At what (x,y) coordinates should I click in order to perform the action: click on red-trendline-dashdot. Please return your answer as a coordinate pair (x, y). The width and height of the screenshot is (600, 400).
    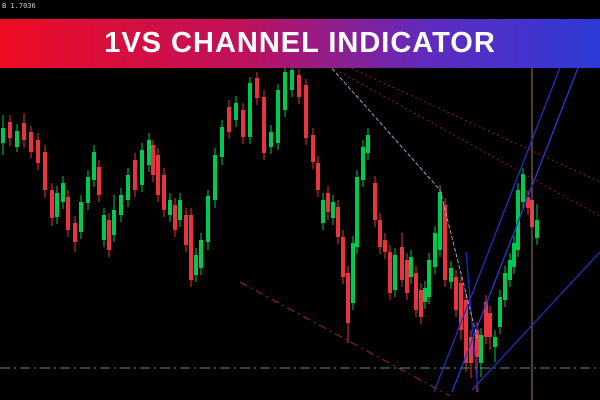
    Looking at the image, I should click on (345, 339).